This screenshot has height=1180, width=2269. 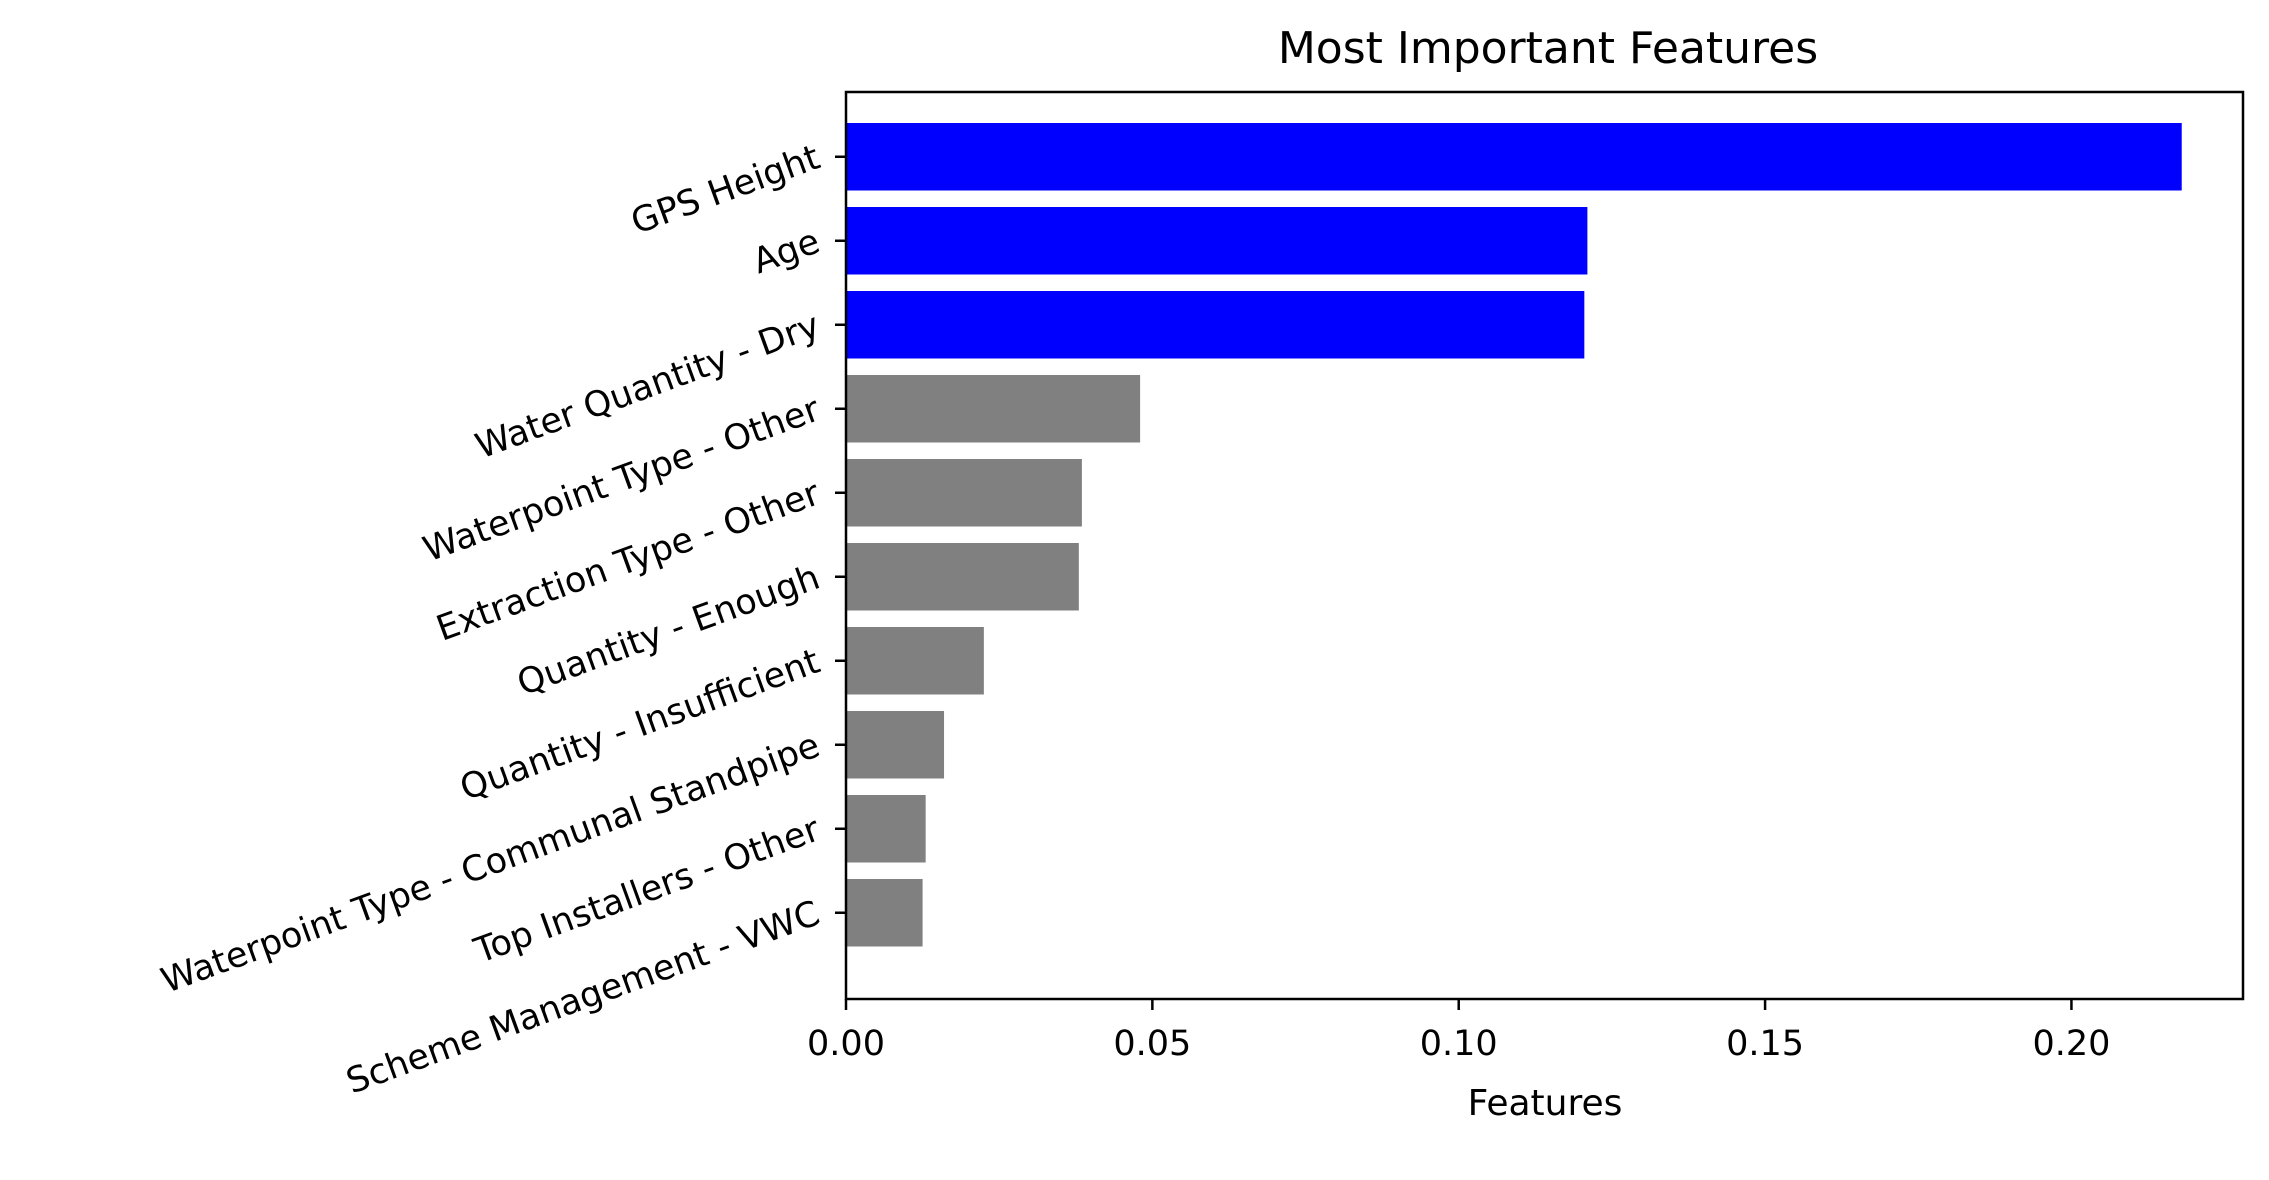 I want to click on x-tick-label: 0.10, so click(x=1459, y=1044).